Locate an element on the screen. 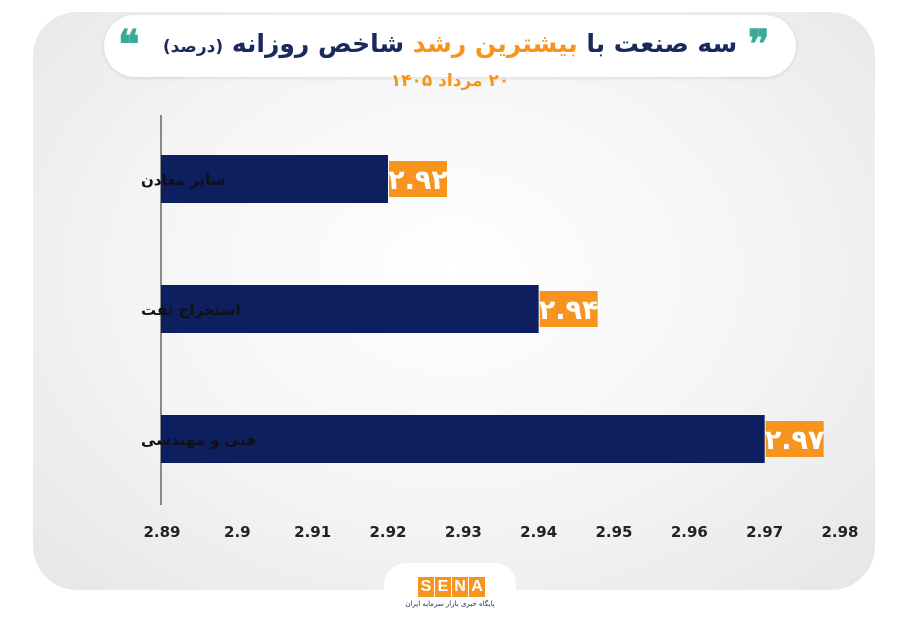  category-label: سایر معادن is located at coordinates (183, 180).